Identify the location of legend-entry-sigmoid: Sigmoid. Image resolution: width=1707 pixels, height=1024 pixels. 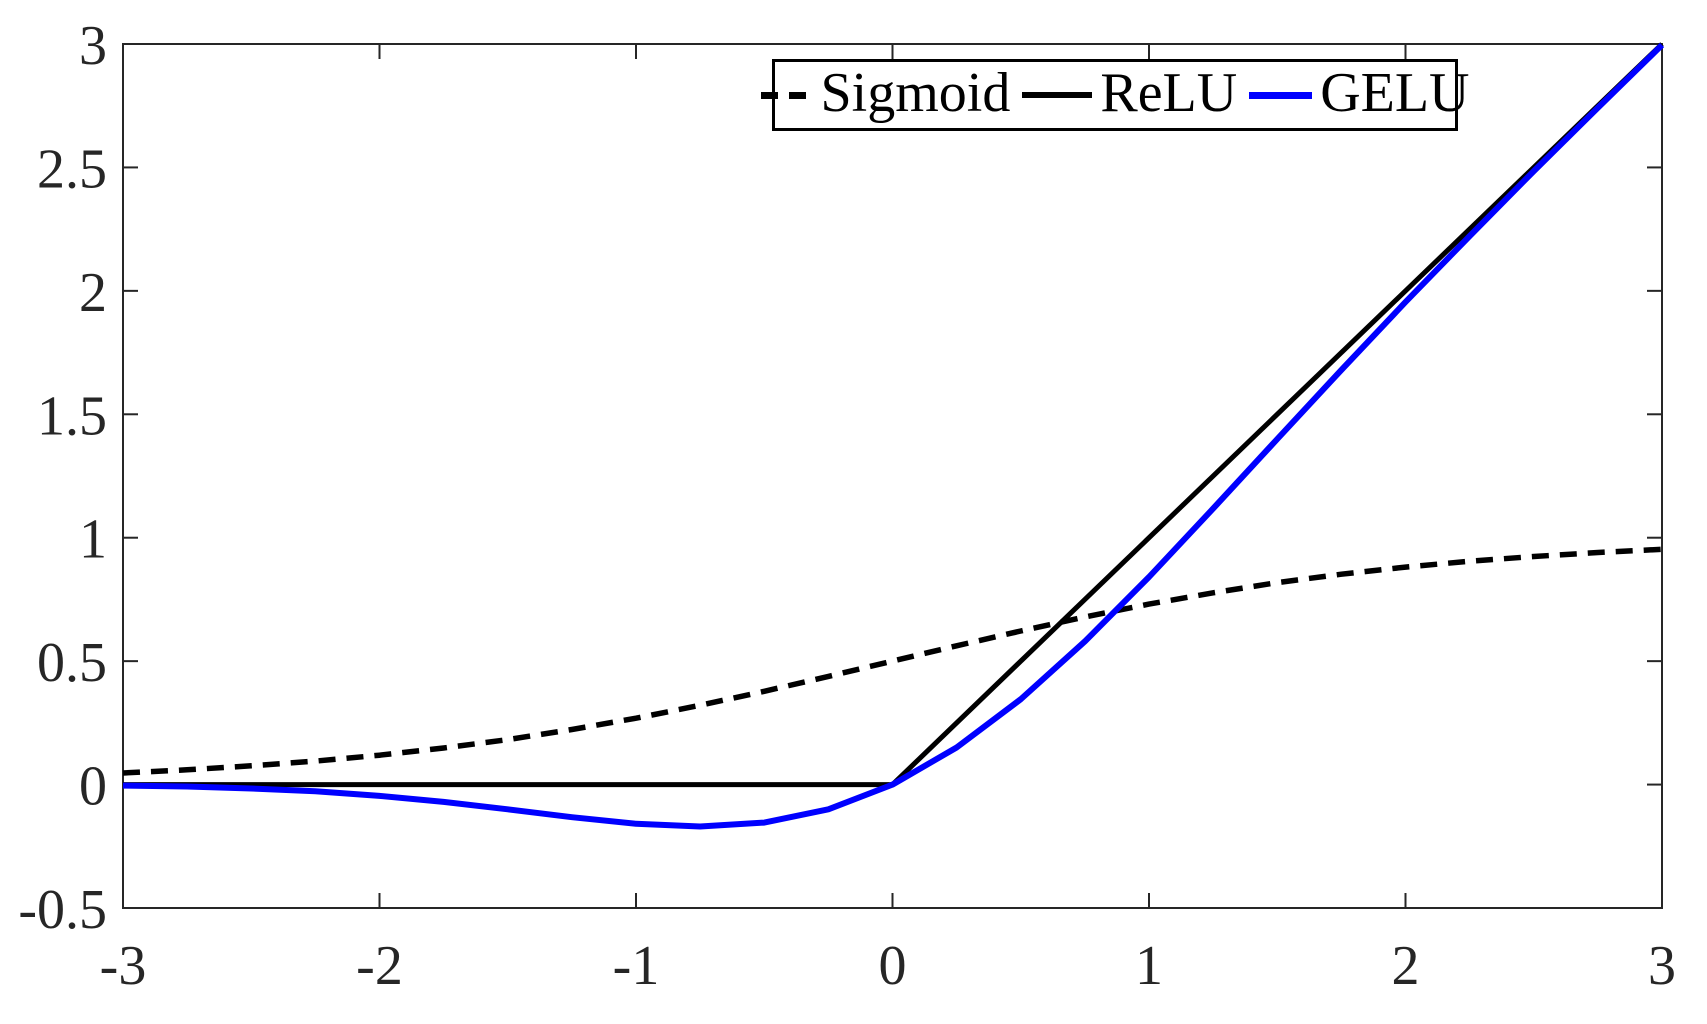
(885, 93).